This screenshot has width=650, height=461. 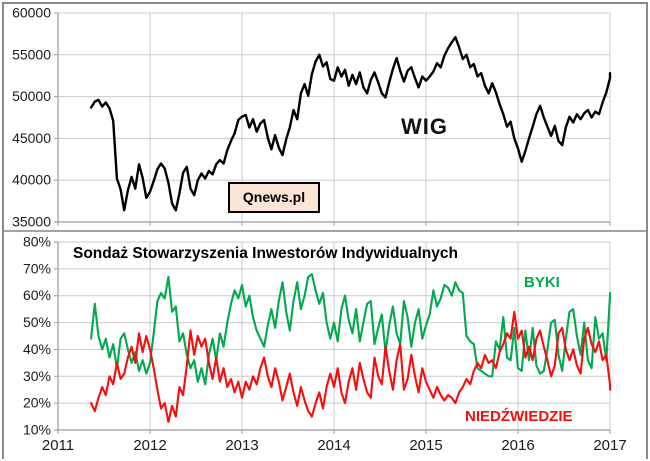 I want to click on y-axis-label: 20%, so click(x=37, y=403).